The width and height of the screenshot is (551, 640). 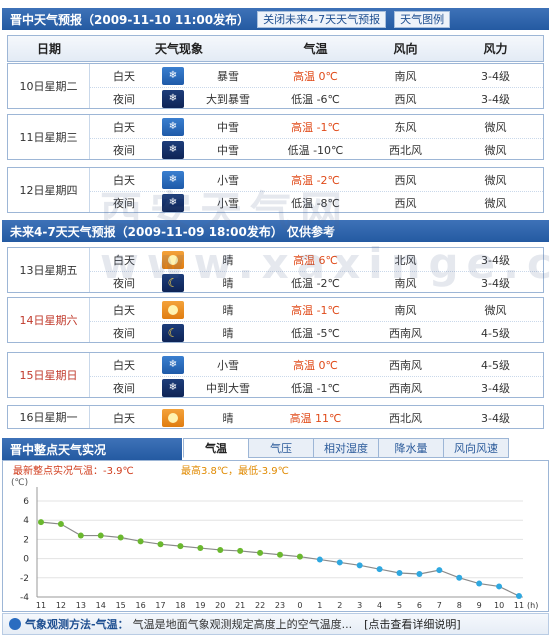 I want to click on forecast-day: 12日星期四 白天 ❄ 小雪 高温 -2℃ 西风 微风 夜间 ❄ 小雪 低温 -8℃ 西风 微风, so click(x=275, y=190).